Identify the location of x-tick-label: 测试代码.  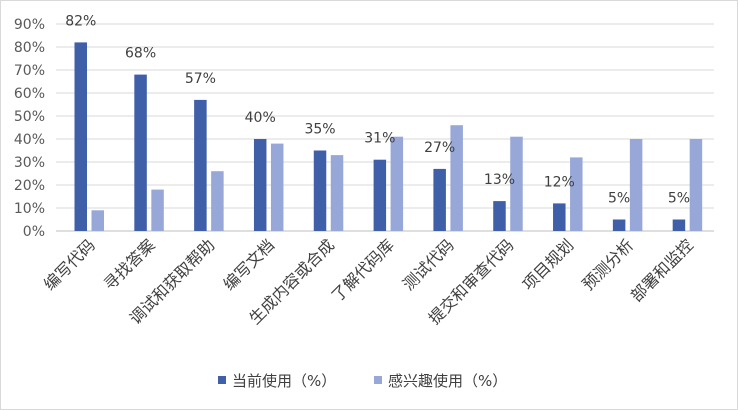
(428, 264).